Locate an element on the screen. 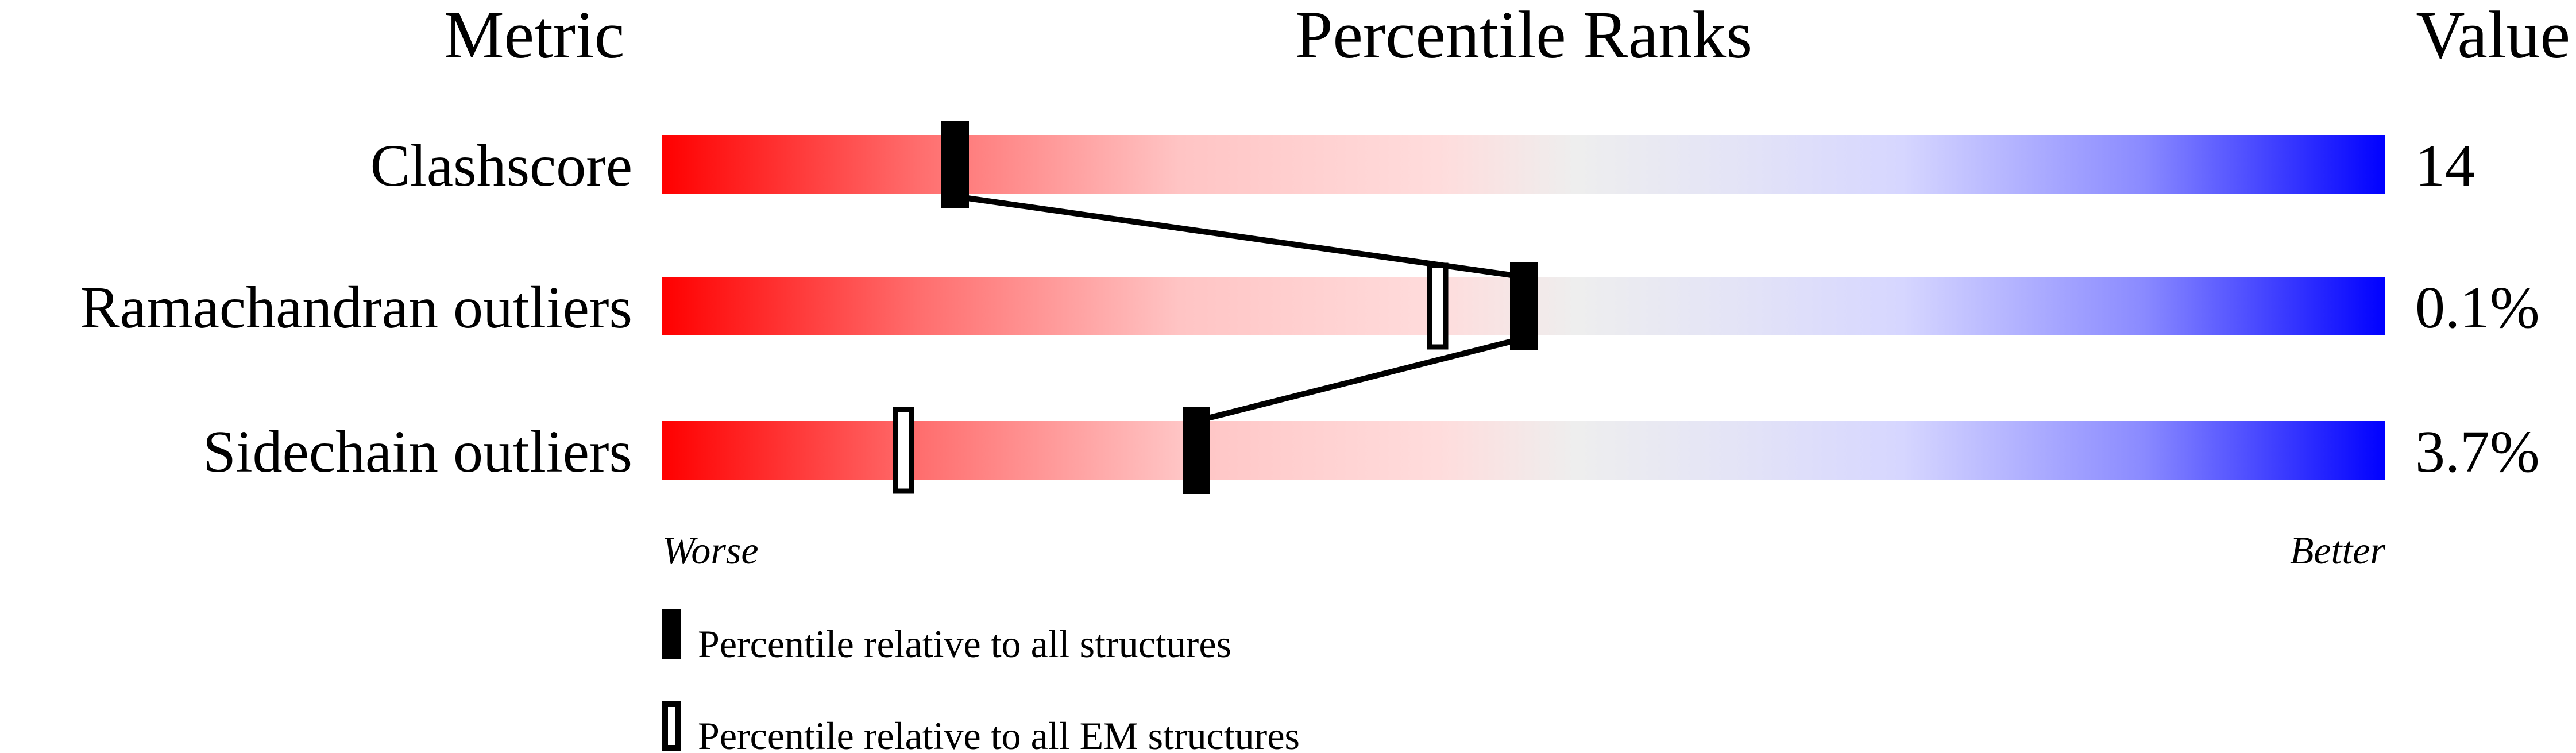  header-percentile-ranks: Percentile Ranks is located at coordinates (1523, 36).